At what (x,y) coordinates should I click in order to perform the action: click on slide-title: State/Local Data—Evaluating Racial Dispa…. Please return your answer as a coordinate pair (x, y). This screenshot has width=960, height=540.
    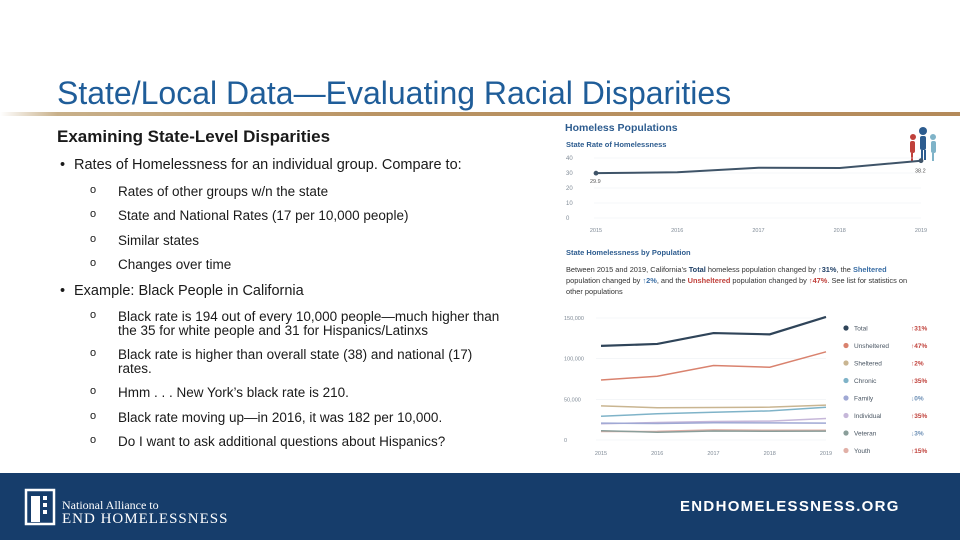
    Looking at the image, I should click on (394, 93).